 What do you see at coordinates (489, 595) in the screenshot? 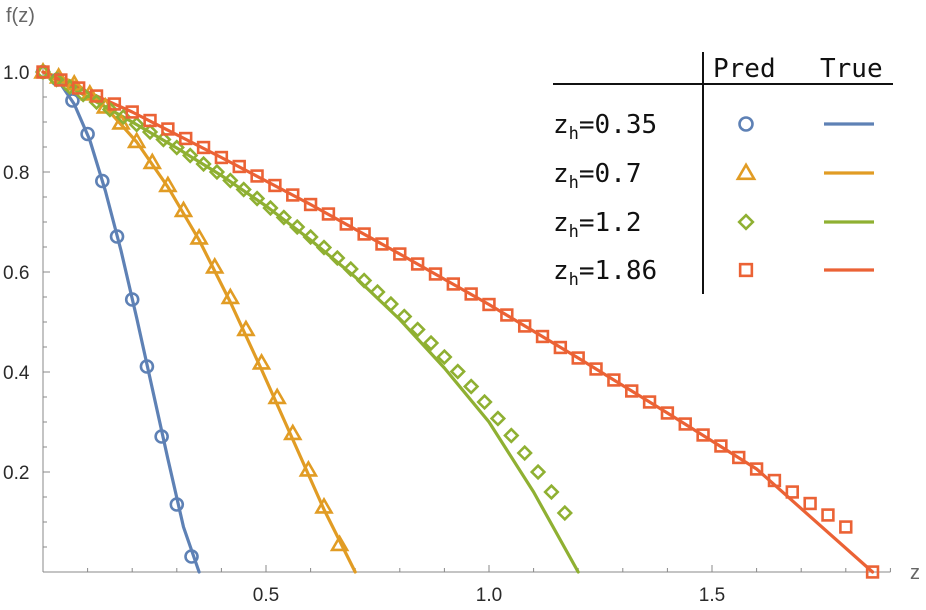
I see `x-tick-label: 1.0` at bounding box center [489, 595].